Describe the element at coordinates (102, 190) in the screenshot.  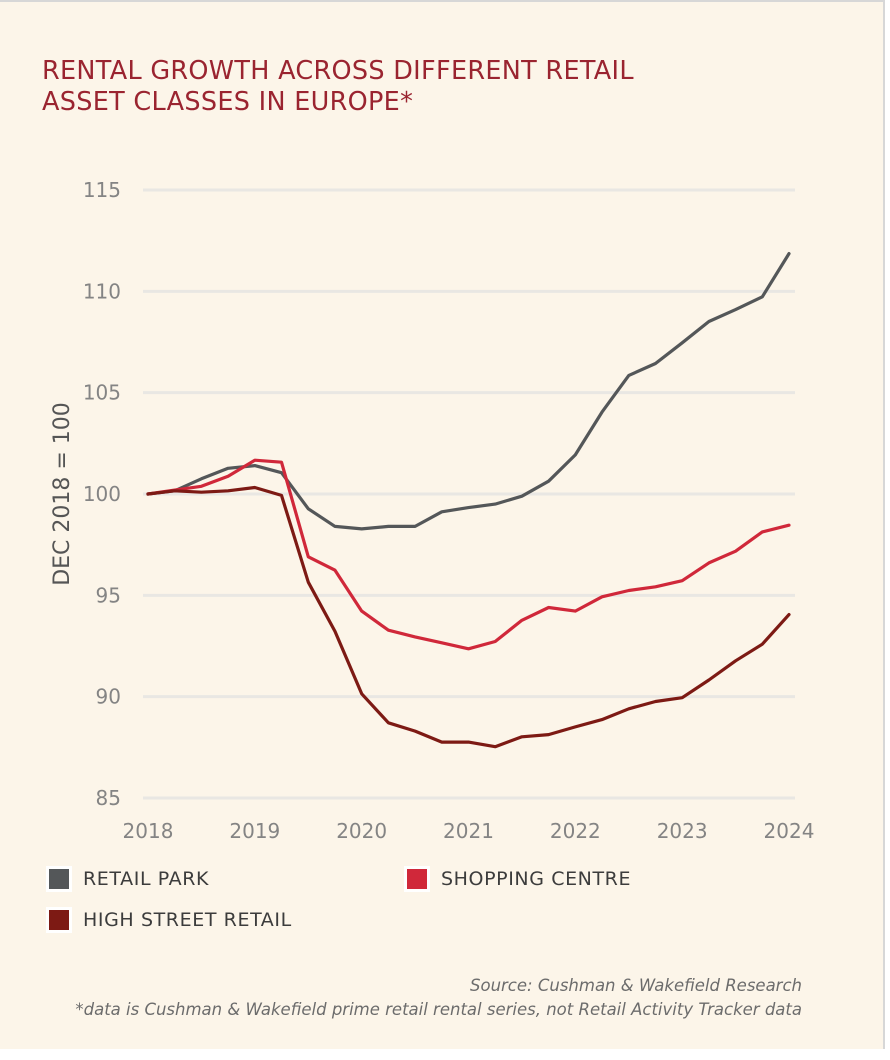
I see `y-tick-115: 115` at that location.